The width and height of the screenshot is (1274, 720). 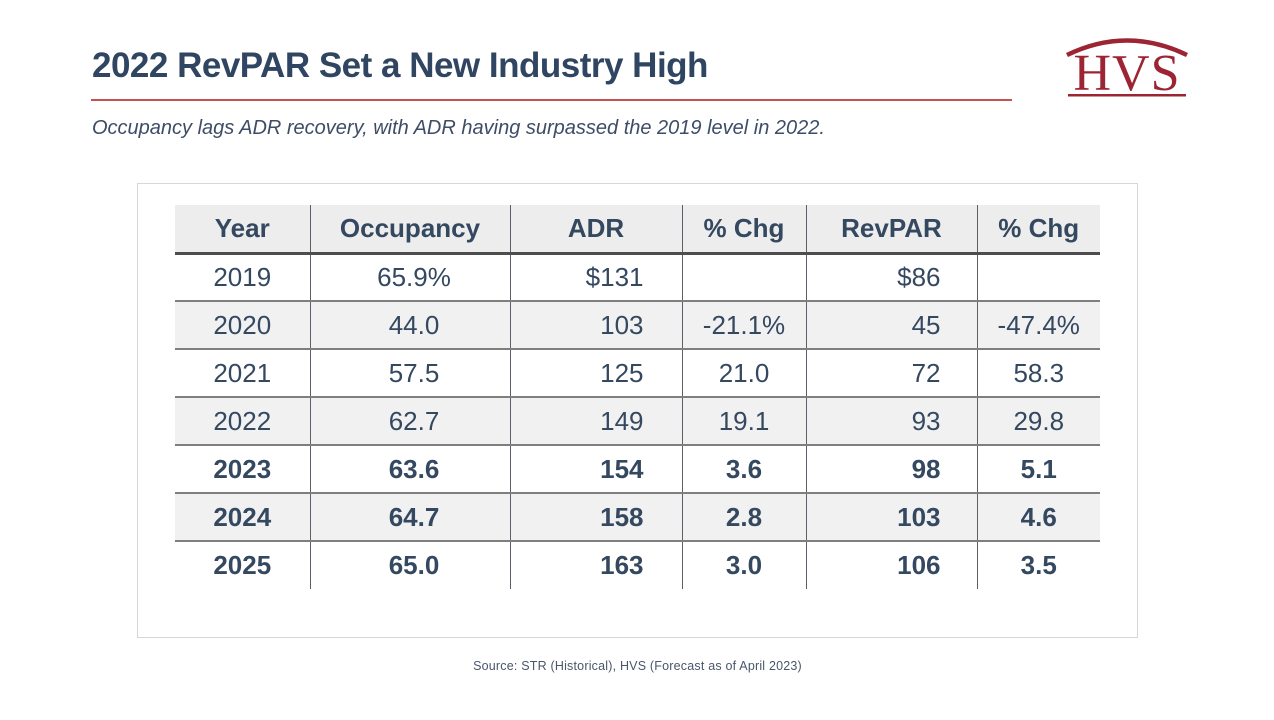 What do you see at coordinates (1127, 95) in the screenshot?
I see `logo-underline` at bounding box center [1127, 95].